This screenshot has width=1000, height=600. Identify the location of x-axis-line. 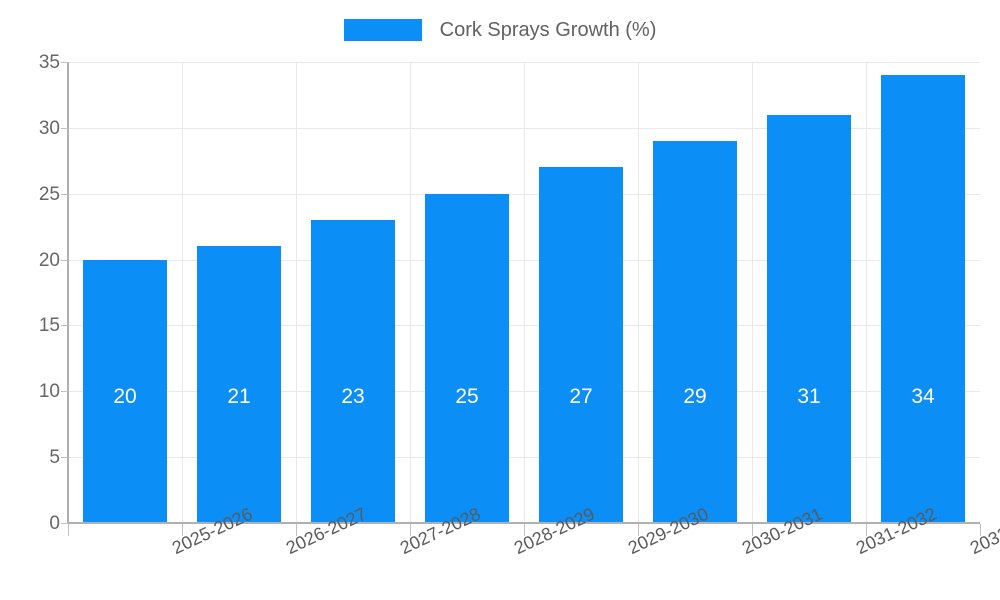
(524, 523).